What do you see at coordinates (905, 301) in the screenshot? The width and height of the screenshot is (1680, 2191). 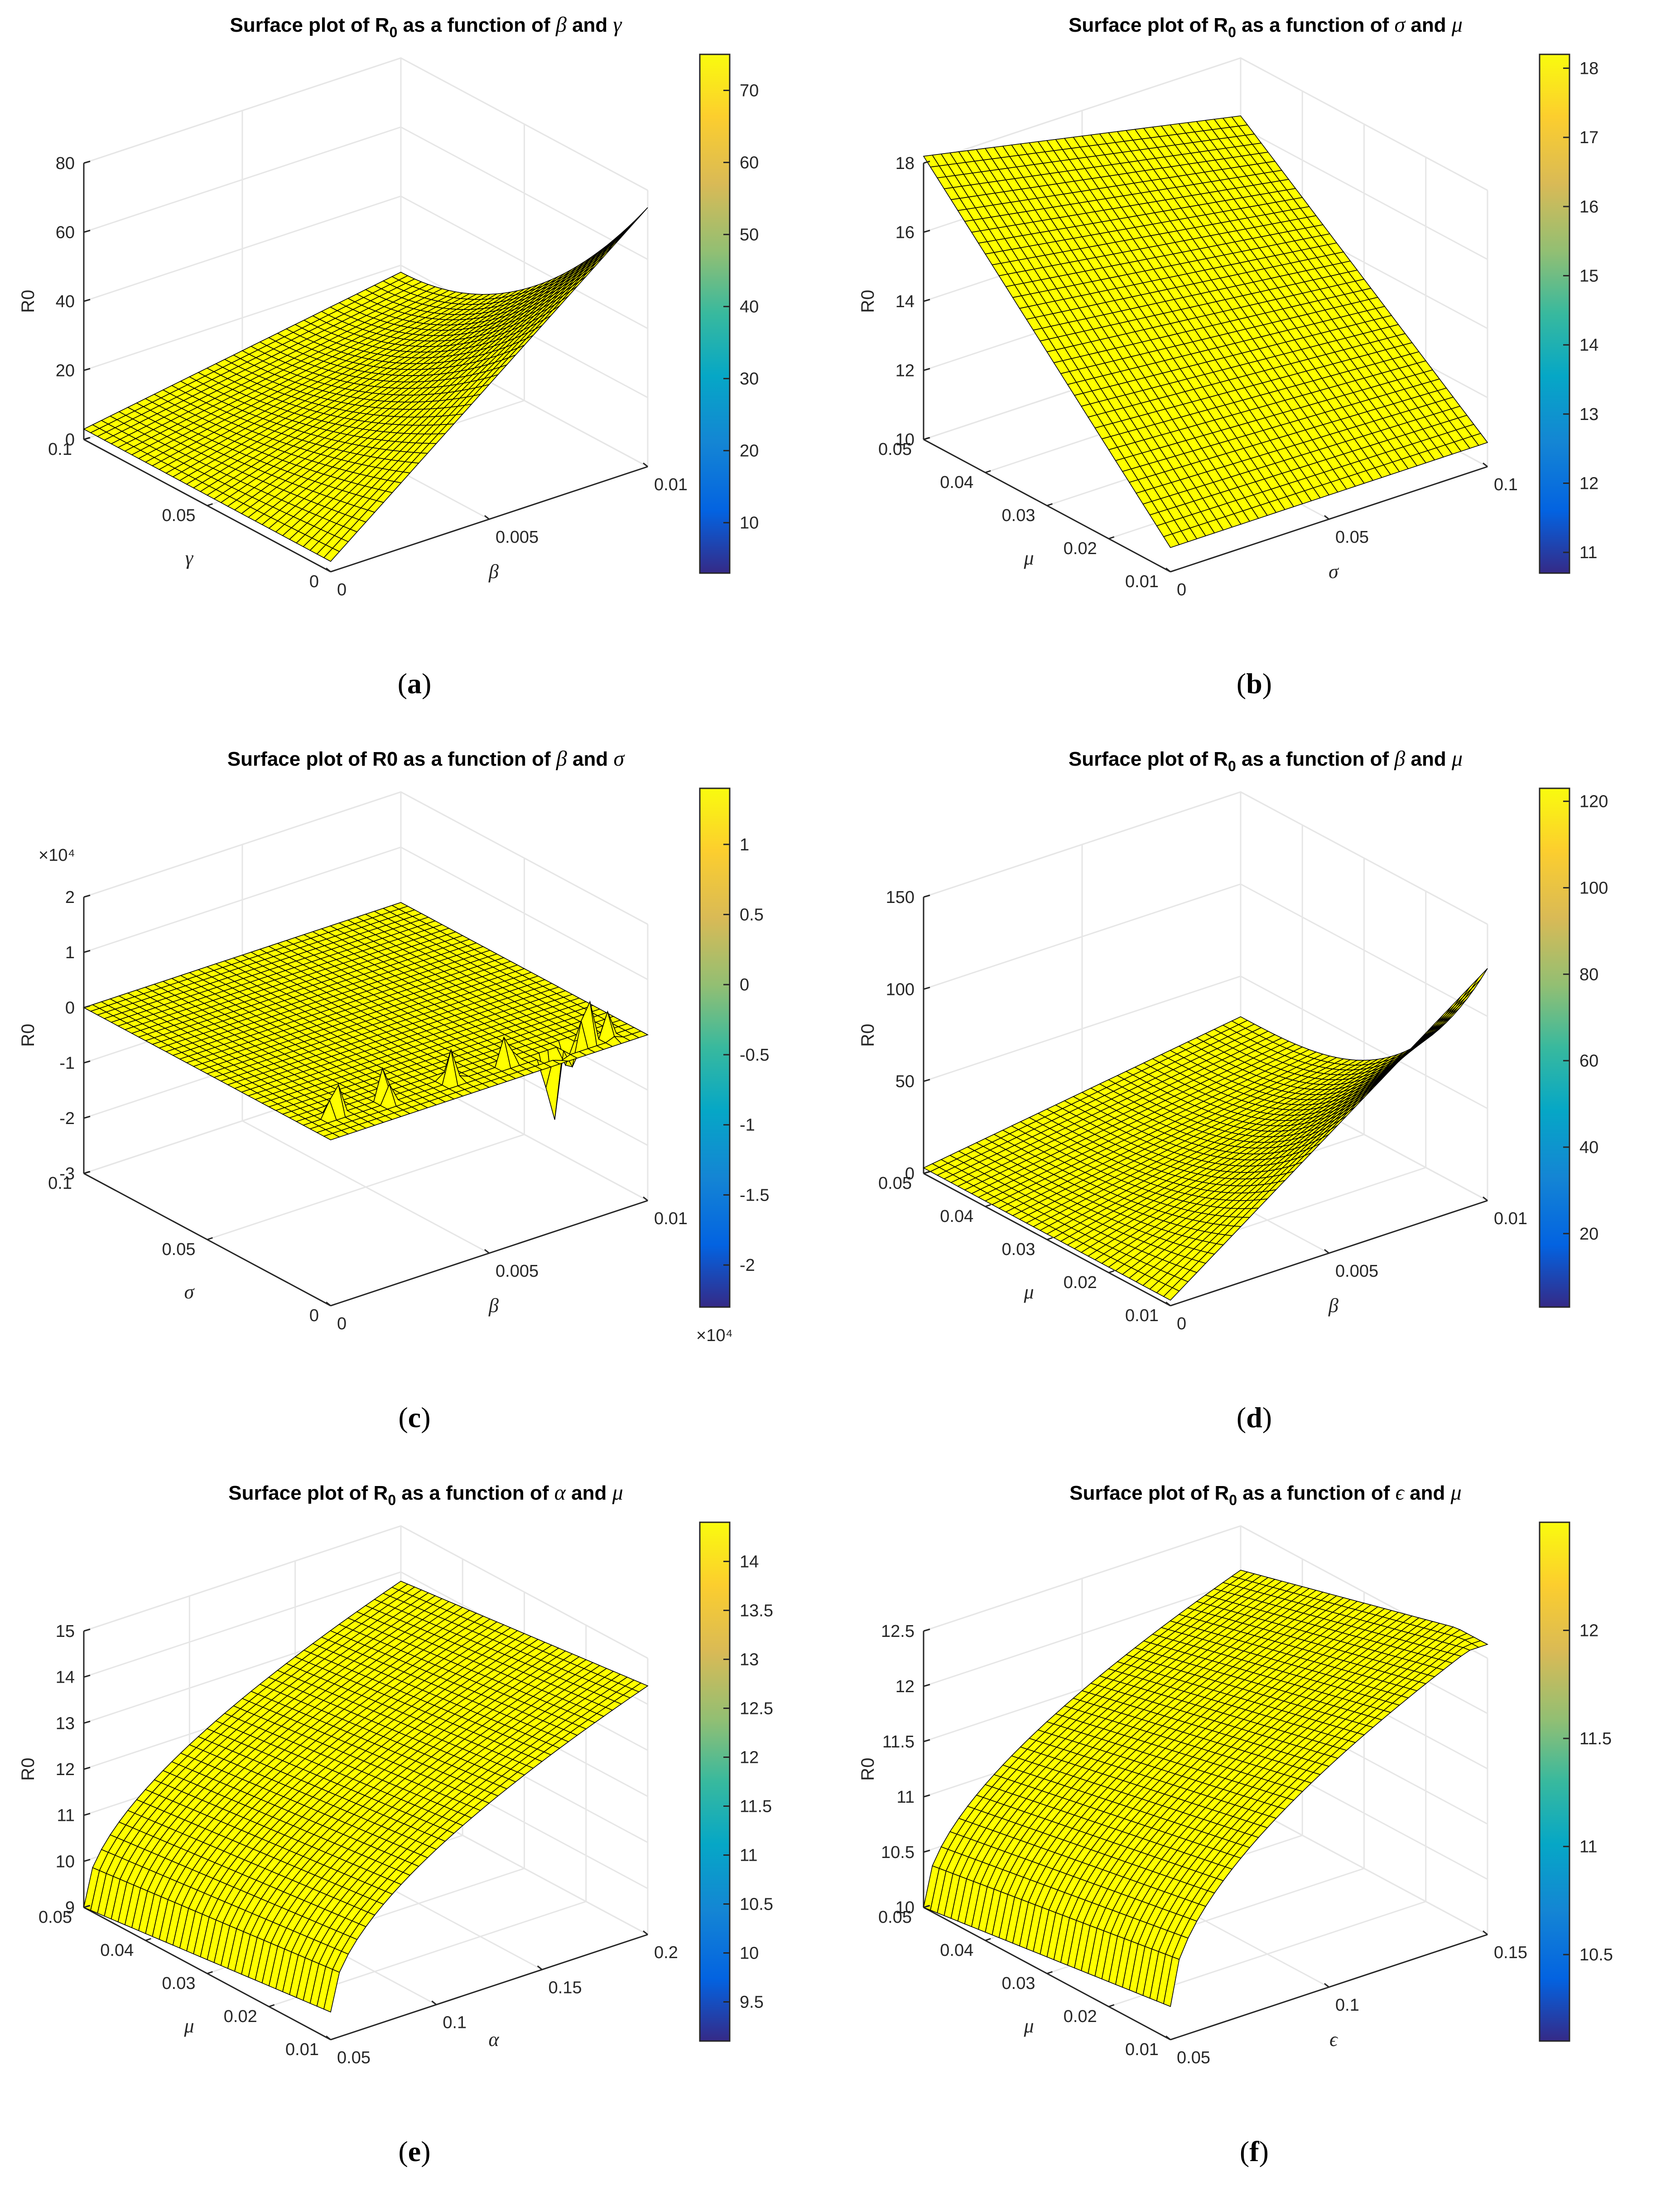 I see `z-tick-label: 14` at bounding box center [905, 301].